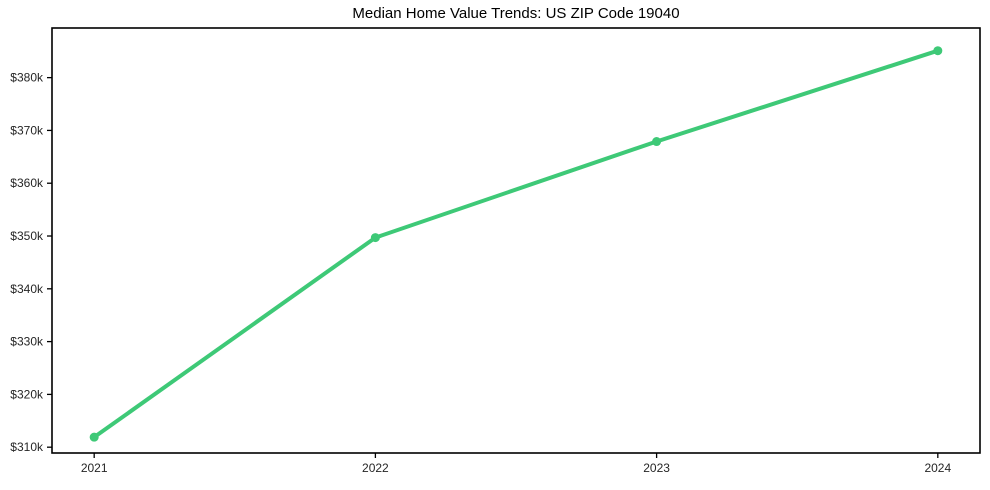 The height and width of the screenshot is (490, 990). Describe the element at coordinates (27, 236) in the screenshot. I see `y-tick-label: $350k` at that location.